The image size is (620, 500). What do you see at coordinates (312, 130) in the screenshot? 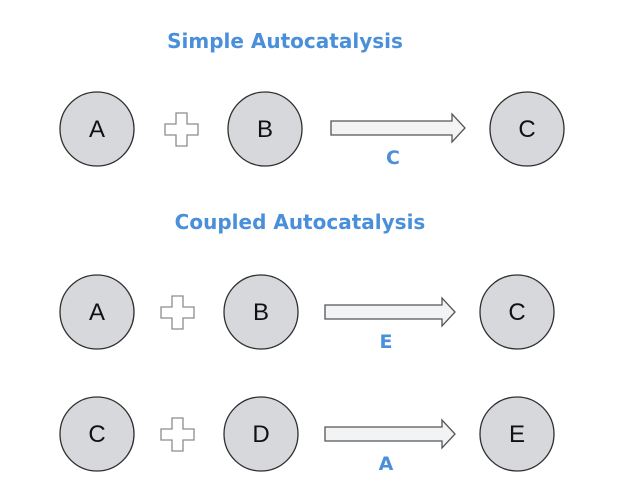
I see `reaction-row: A B C C` at bounding box center [312, 130].